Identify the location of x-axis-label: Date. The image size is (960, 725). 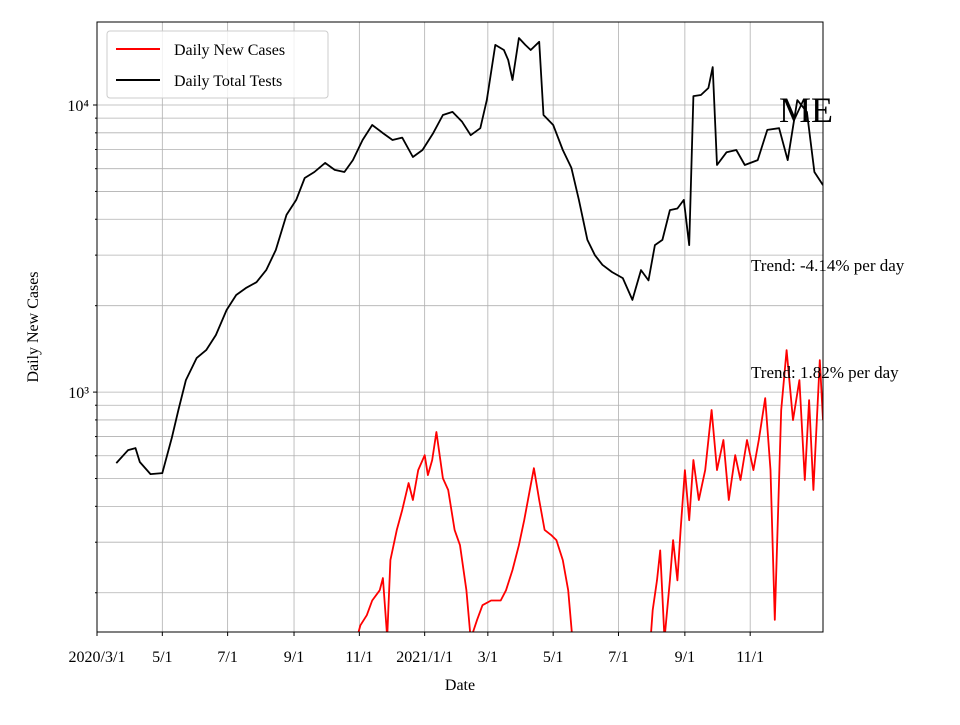
(460, 685).